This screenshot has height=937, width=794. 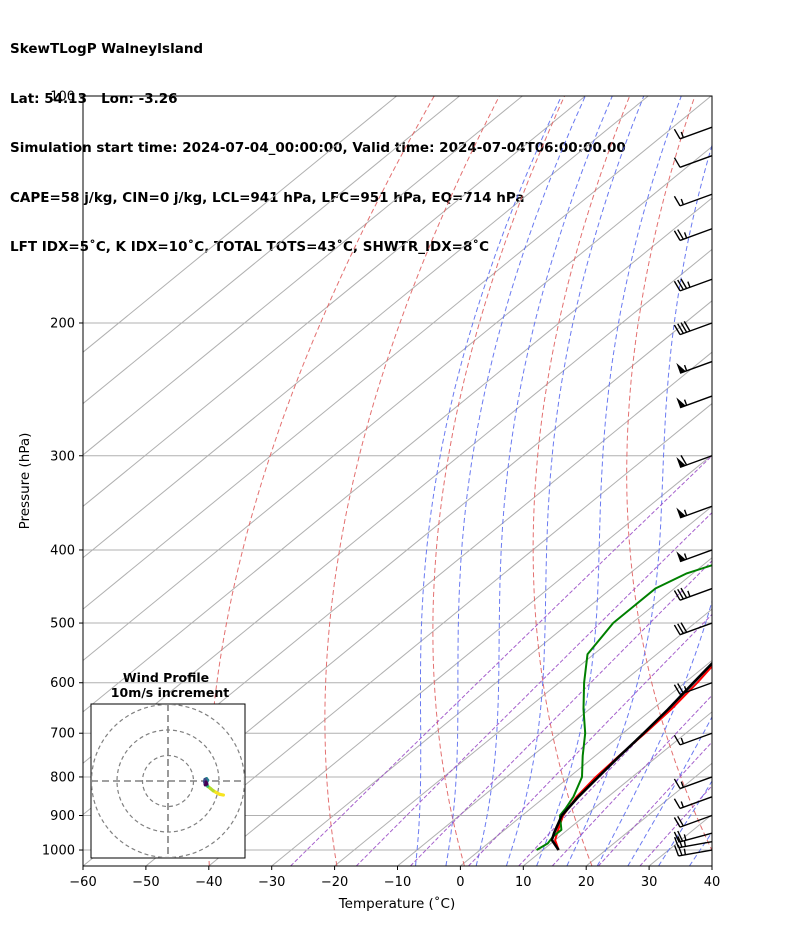 I want to click on dewpoint-line, so click(x=624, y=707).